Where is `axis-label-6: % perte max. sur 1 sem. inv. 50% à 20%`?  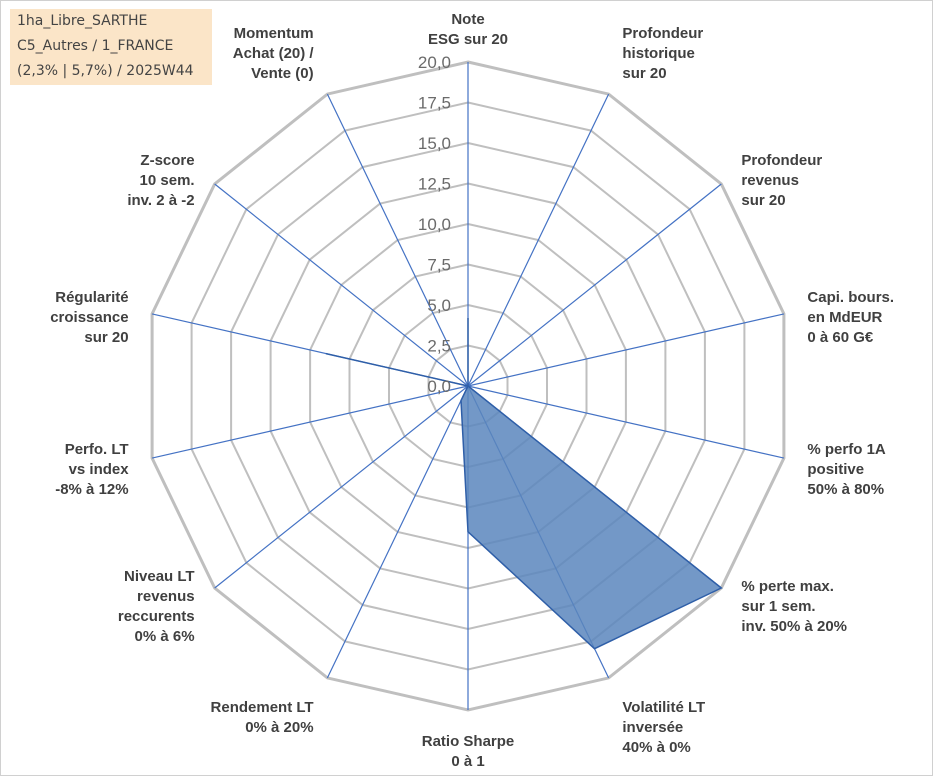 axis-label-6: % perte max. sur 1 sem. inv. 50% à 20% is located at coordinates (794, 606).